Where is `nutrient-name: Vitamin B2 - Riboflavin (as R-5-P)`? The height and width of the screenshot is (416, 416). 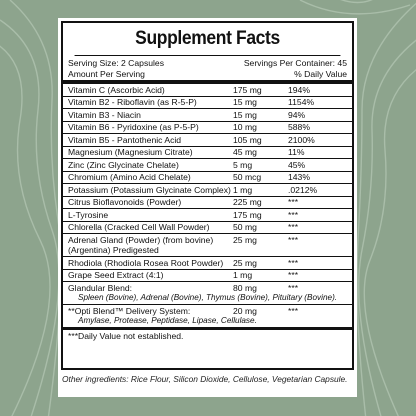
nutrient-name: Vitamin B2 - Riboflavin (as R-5-P) is located at coordinates (132, 102).